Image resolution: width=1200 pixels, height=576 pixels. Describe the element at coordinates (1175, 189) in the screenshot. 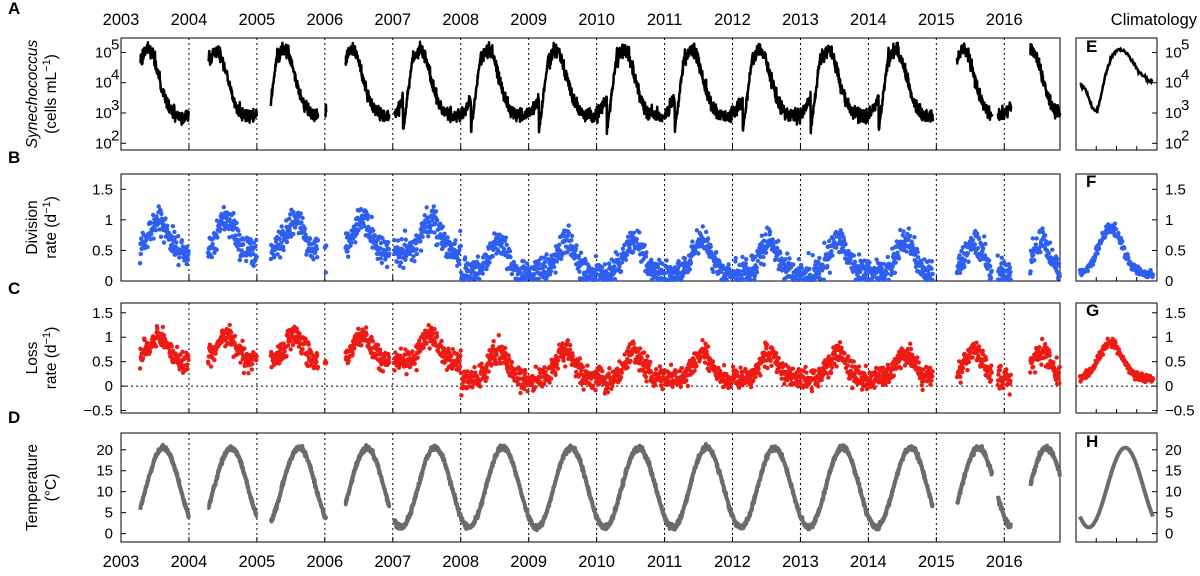

I see `clim-y-tick-label: 1.5` at that location.